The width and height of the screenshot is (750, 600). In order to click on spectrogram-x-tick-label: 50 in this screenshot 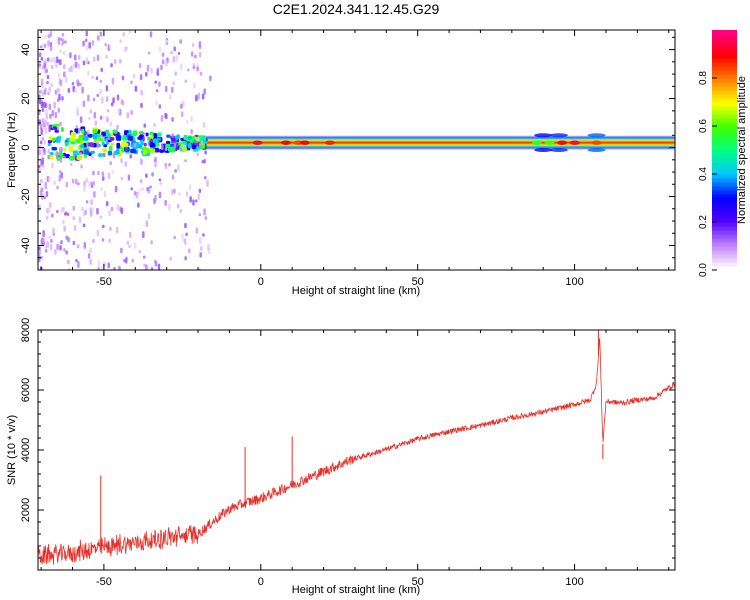, I will do `click(418, 282)`.